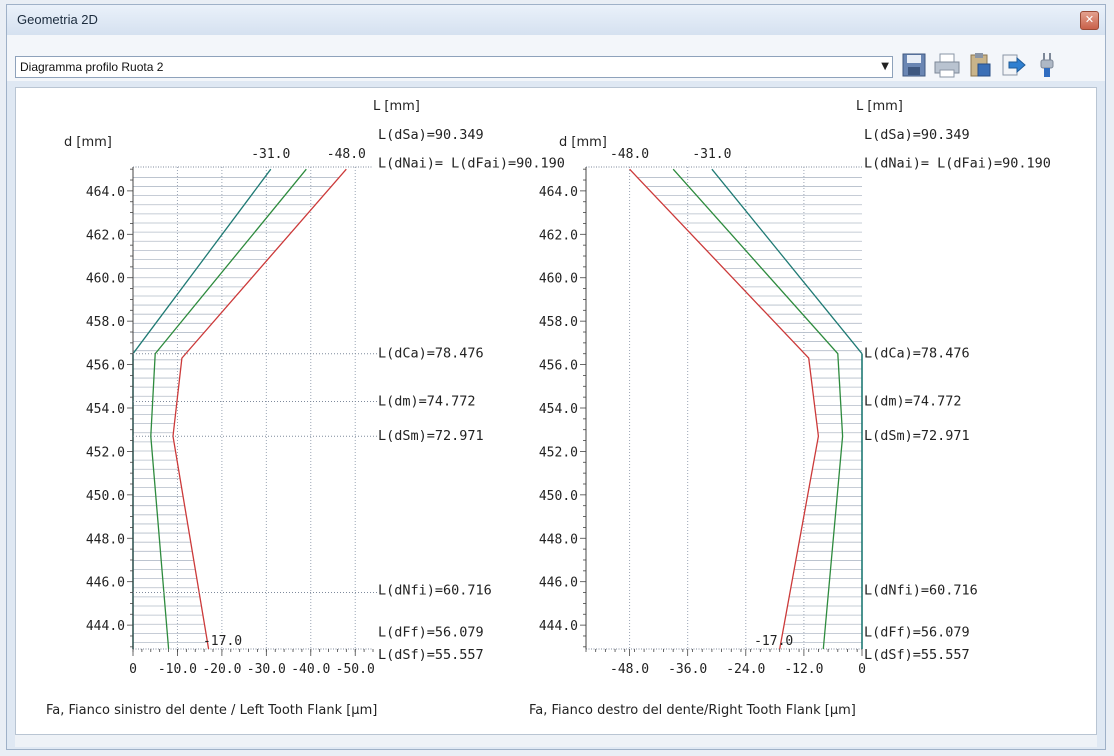 The width and height of the screenshot is (1114, 756). Describe the element at coordinates (266, 669) in the screenshot. I see `left-x-tick-label: -30.0` at that location.